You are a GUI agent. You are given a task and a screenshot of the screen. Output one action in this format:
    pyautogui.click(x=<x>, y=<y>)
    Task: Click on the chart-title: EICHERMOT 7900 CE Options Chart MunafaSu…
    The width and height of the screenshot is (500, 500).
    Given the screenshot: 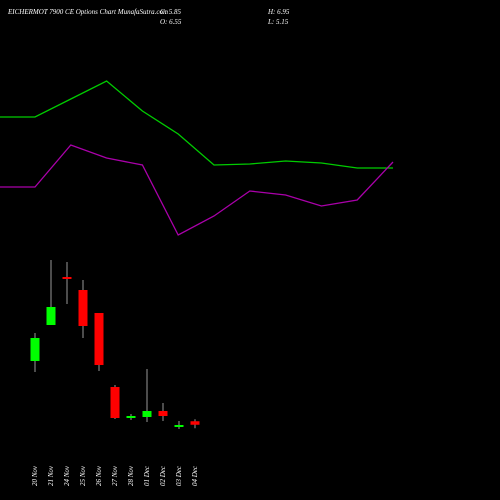 What is the action you would take?
    pyautogui.click(x=87, y=12)
    